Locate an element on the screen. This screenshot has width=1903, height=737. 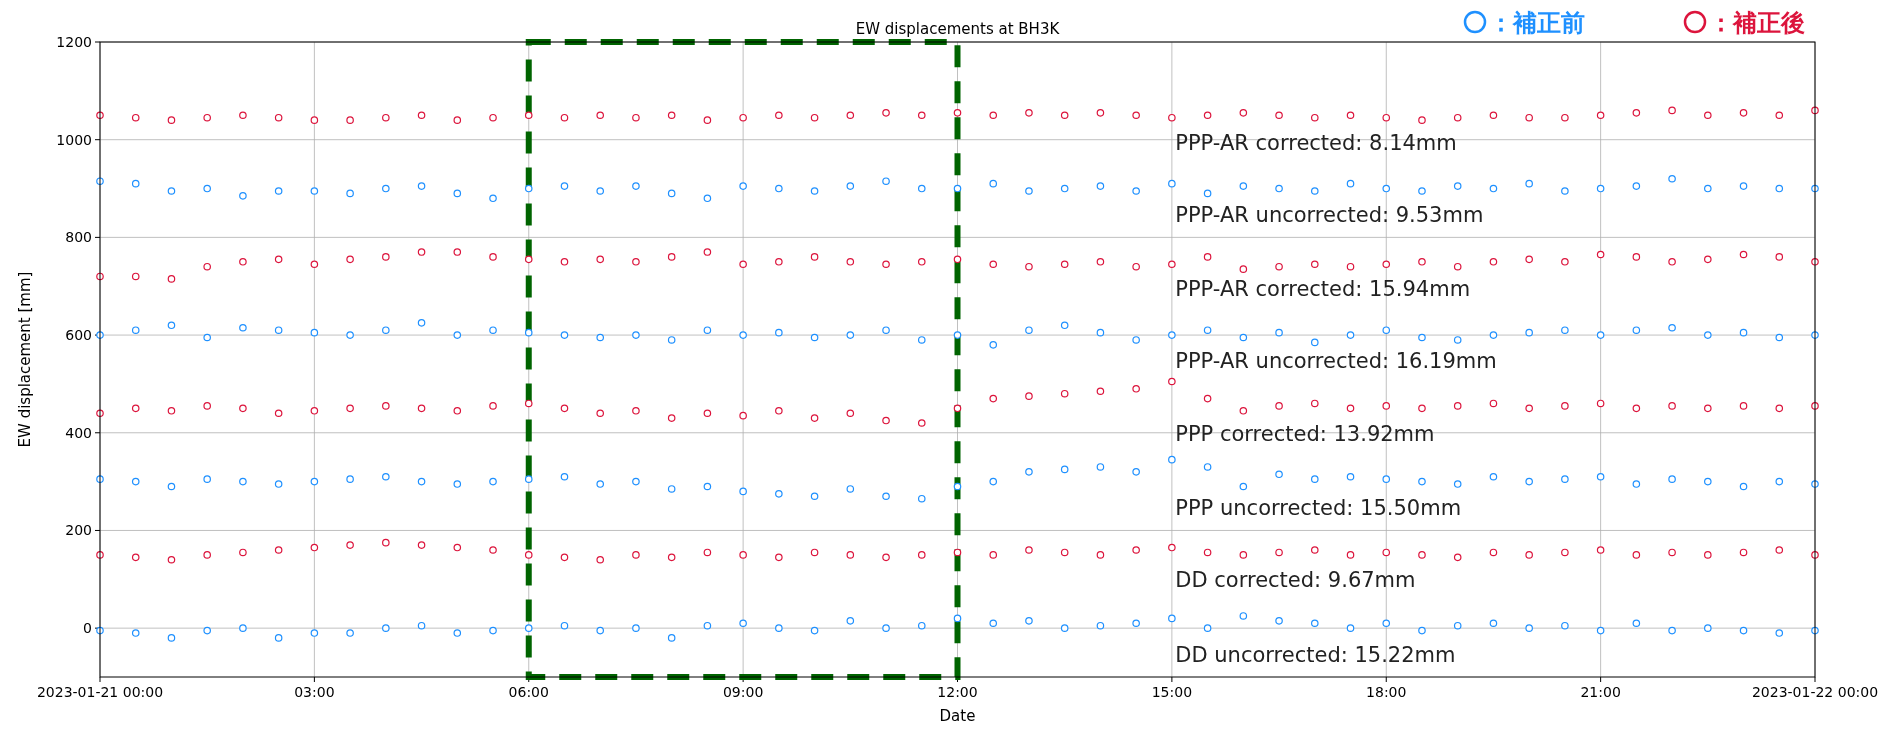
x-tick-label: 2023-01-21 00:00 is located at coordinates (100, 692).